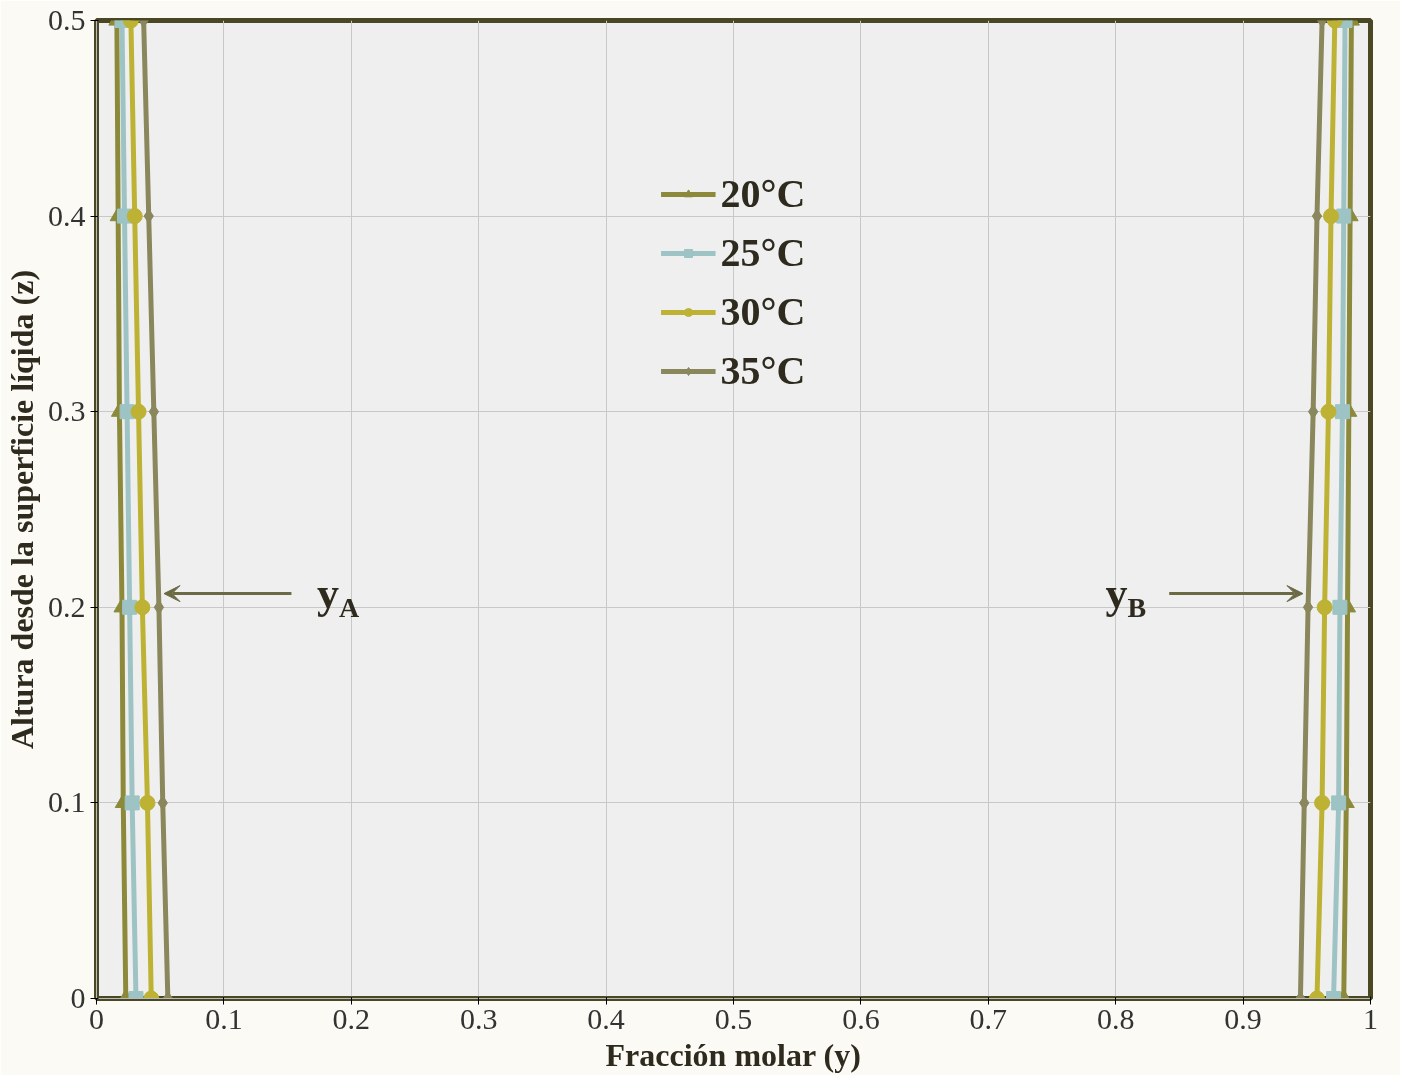 The width and height of the screenshot is (1415, 1086). What do you see at coordinates (351, 1018) in the screenshot?
I see `x-tick-label: 0.2` at bounding box center [351, 1018].